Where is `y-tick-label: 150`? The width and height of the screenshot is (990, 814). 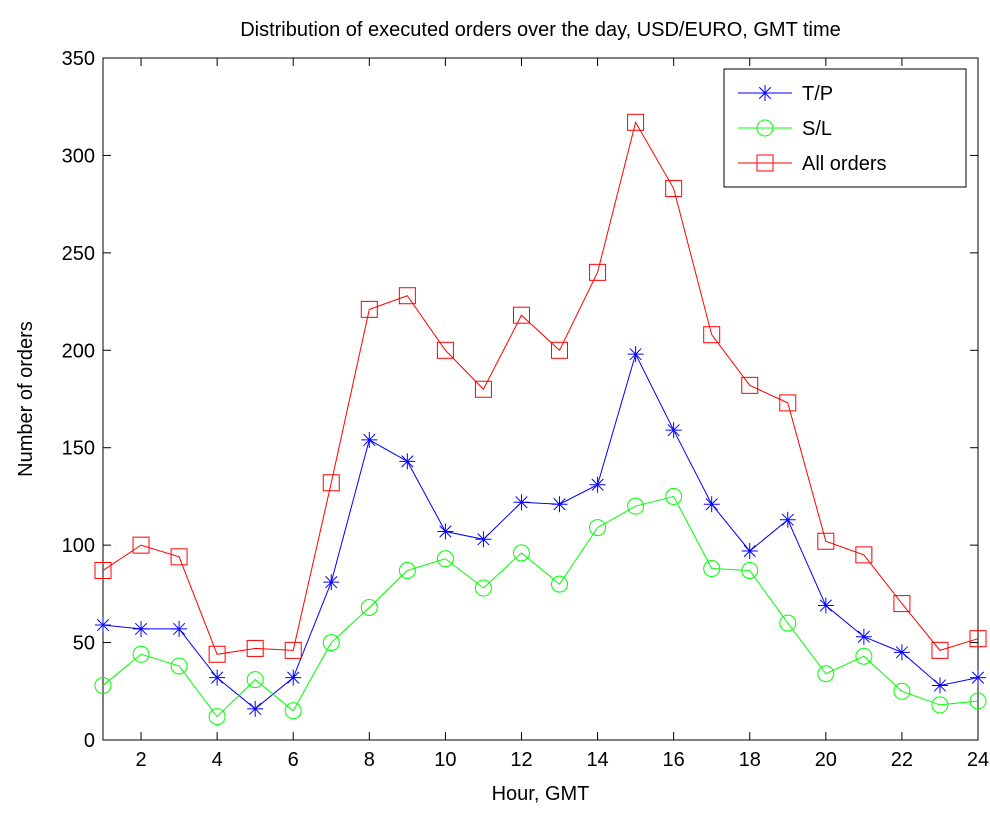
y-tick-label: 150 is located at coordinates (78, 449).